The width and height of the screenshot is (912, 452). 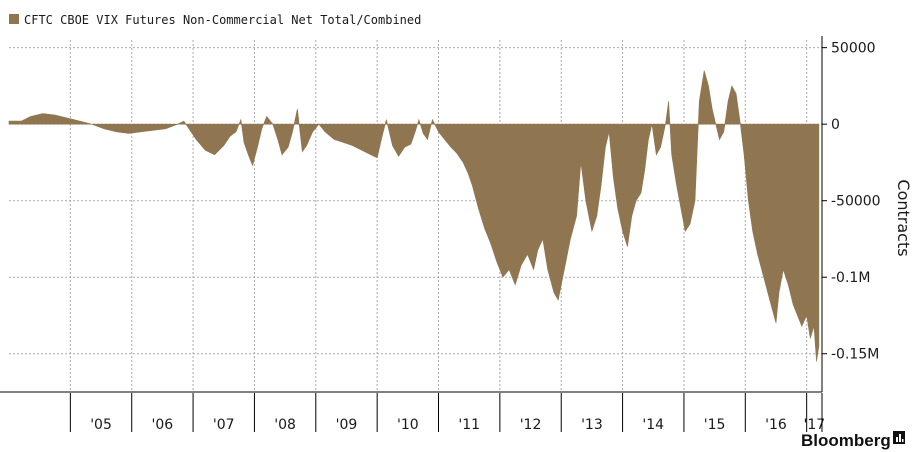 What do you see at coordinates (531, 425) in the screenshot?
I see `x-tick-label: '12` at bounding box center [531, 425].